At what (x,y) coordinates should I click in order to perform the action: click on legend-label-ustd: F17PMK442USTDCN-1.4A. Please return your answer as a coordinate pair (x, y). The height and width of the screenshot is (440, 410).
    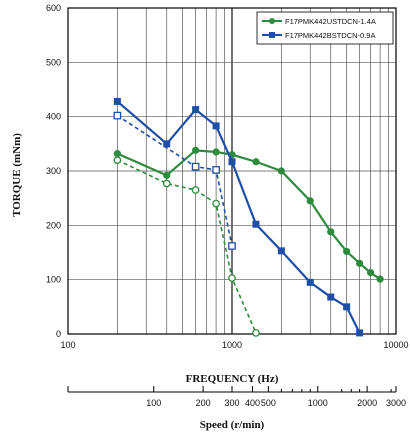
    Looking at the image, I should click on (330, 21).